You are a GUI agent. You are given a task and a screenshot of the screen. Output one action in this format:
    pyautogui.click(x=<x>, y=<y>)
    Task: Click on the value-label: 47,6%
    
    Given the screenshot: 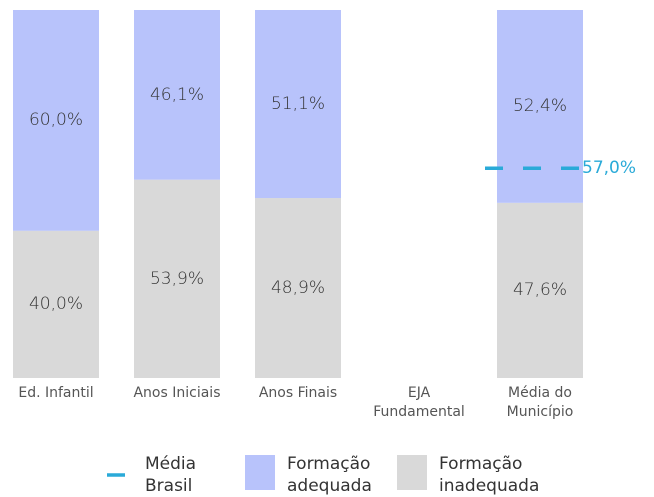 What is the action you would take?
    pyautogui.click(x=539, y=290)
    